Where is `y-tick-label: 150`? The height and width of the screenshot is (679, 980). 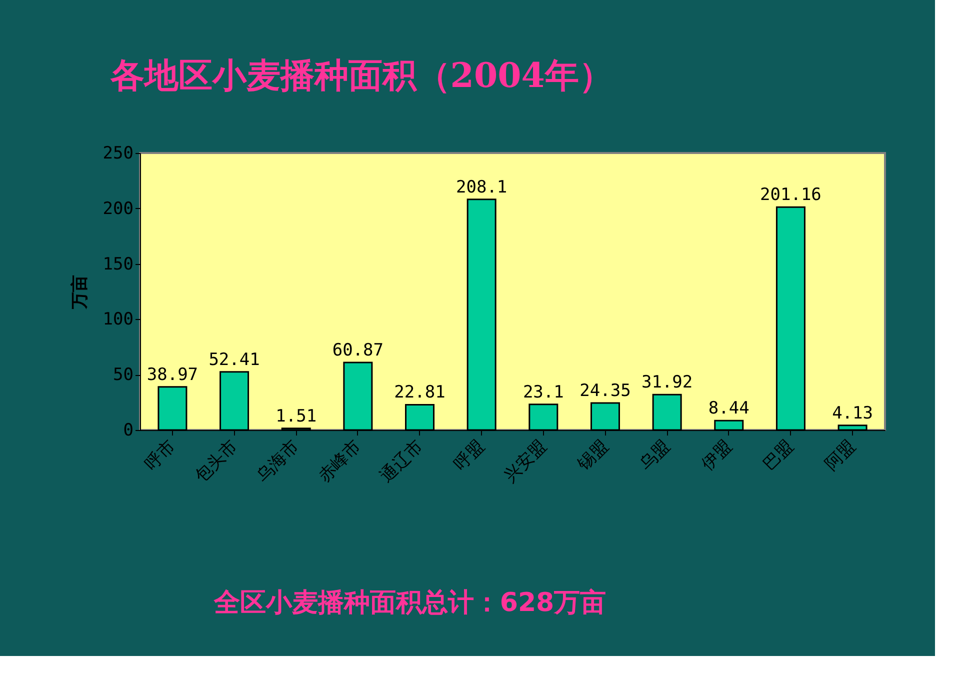 y-tick-label: 150 is located at coordinates (118, 264).